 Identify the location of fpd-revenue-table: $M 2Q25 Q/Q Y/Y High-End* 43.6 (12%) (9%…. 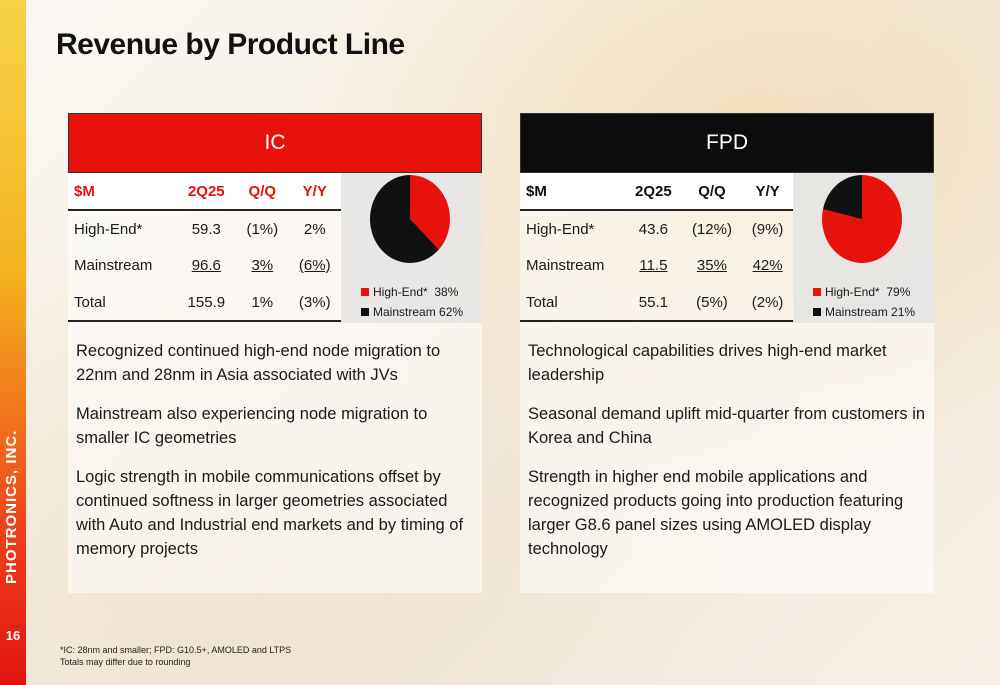
(656, 247).